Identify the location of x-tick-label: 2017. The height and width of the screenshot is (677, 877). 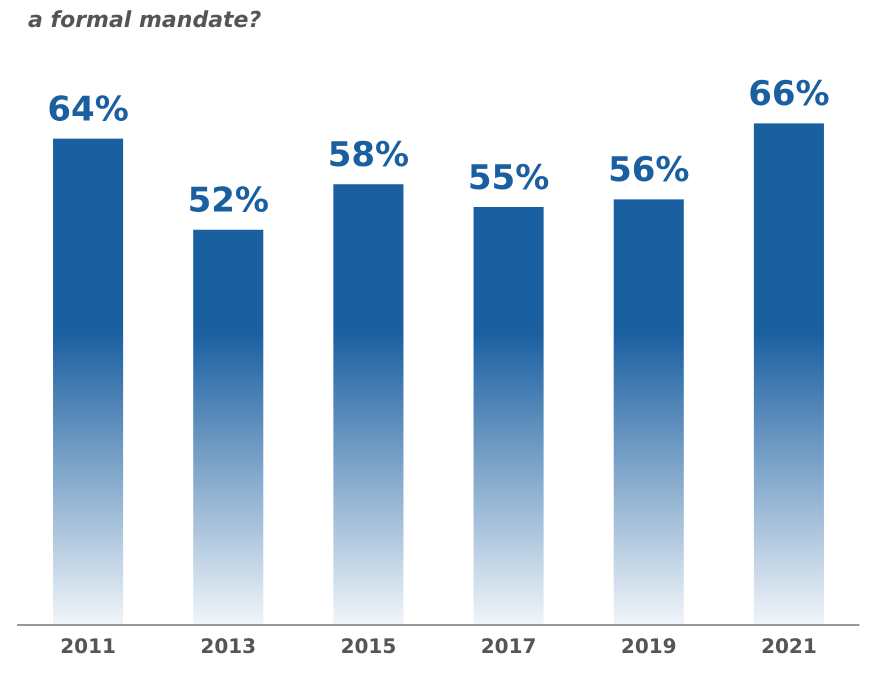
(508, 646).